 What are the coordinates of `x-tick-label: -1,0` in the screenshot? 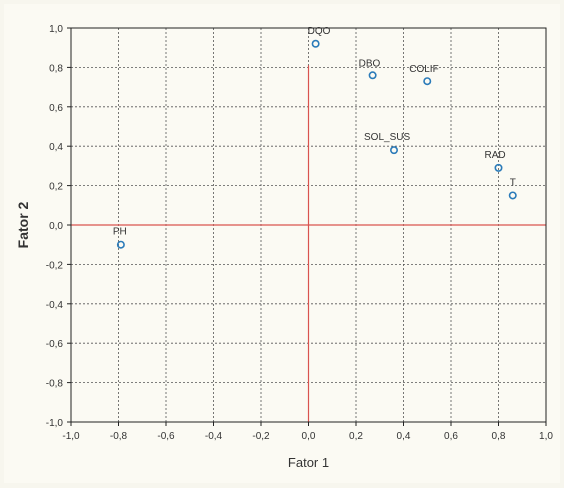 It's located at (71, 436).